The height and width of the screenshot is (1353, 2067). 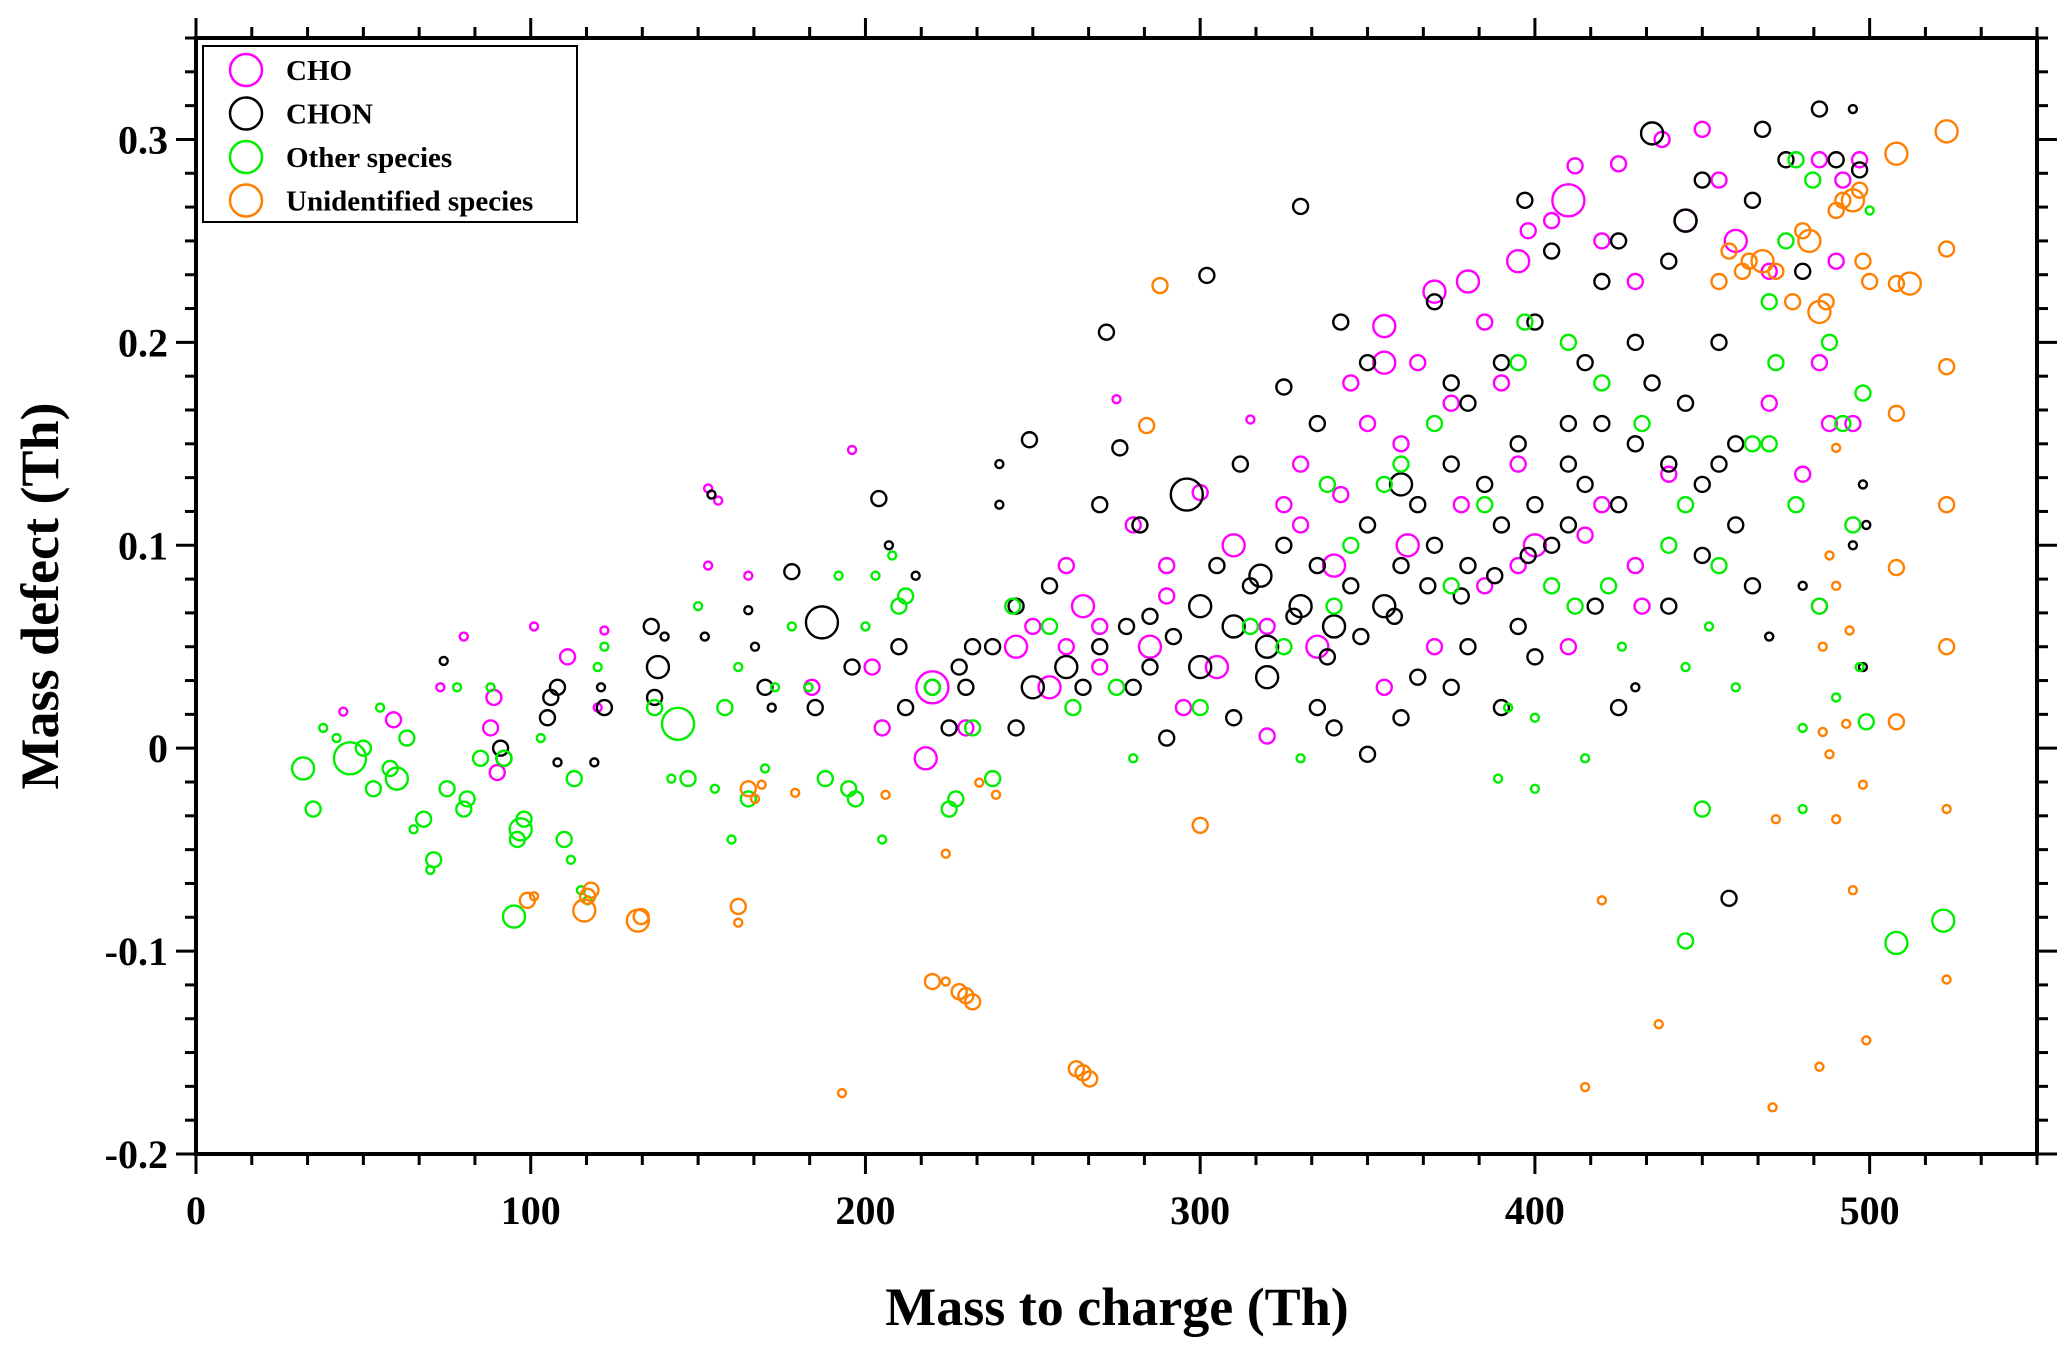 What do you see at coordinates (290, 70) in the screenshot?
I see `legend-item: CHO` at bounding box center [290, 70].